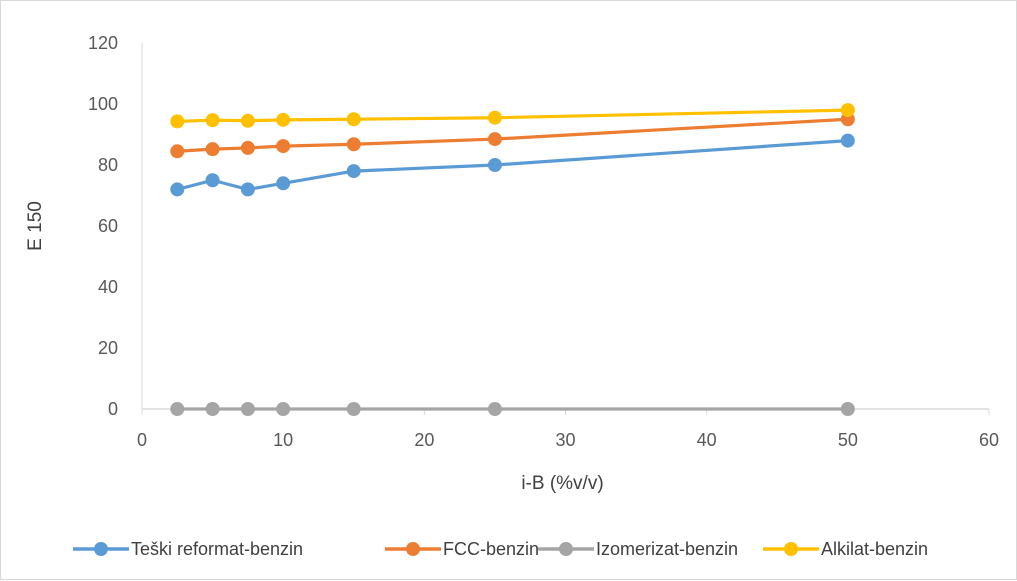 The height and width of the screenshot is (581, 1017). I want to click on y-tick-labels: 0 20 40 60 80 100 120, so click(103, 226).